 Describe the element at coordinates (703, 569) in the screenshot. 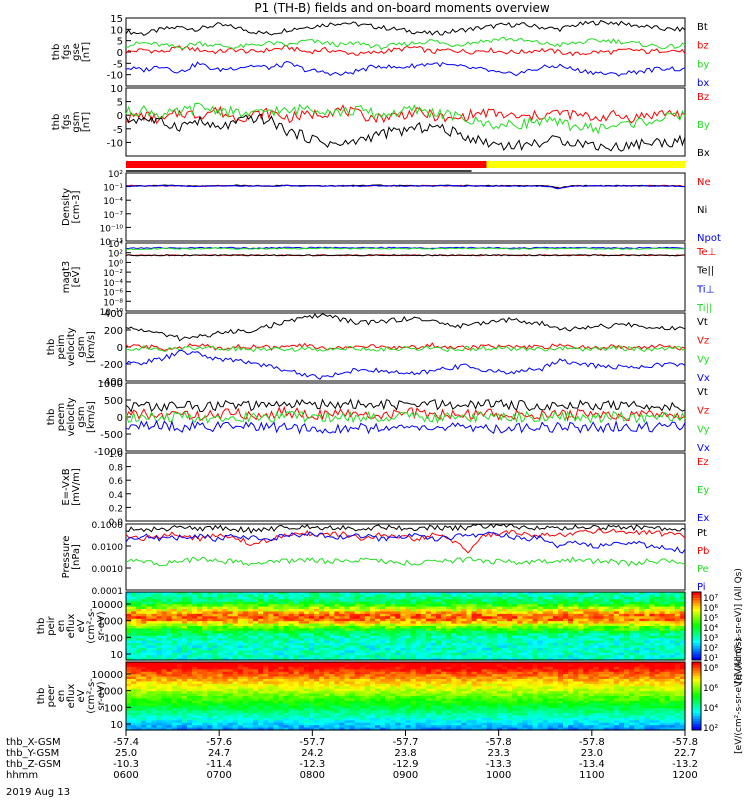

I see `legend-entry: Pe` at that location.